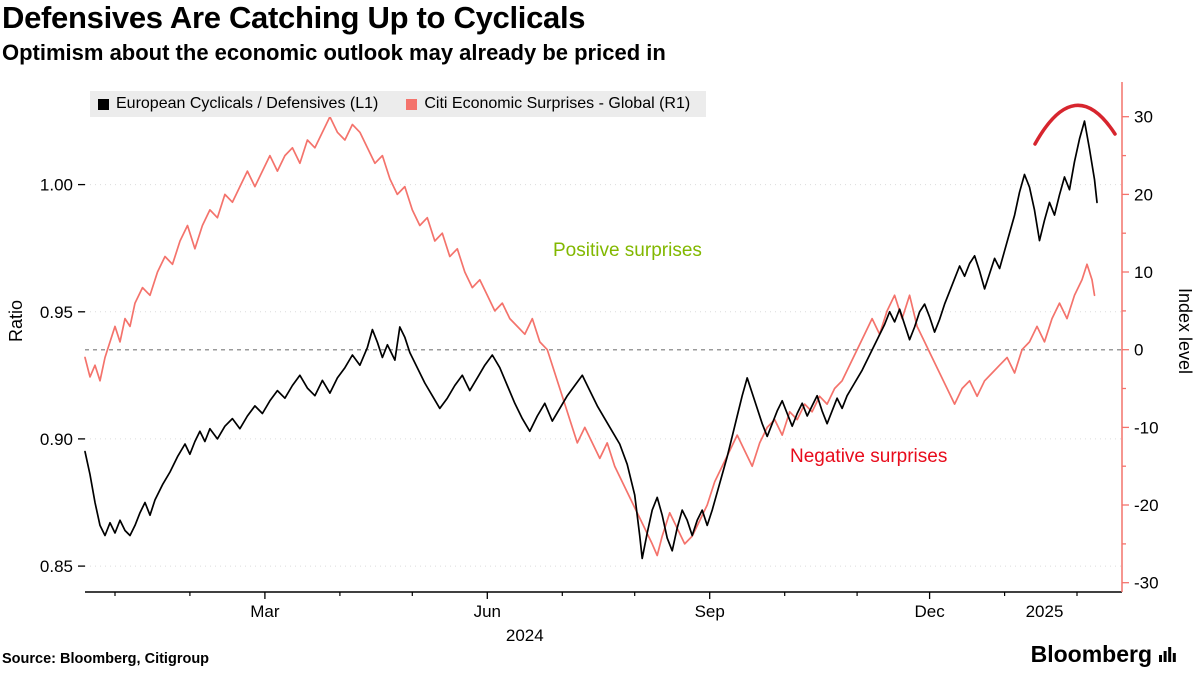  What do you see at coordinates (16, 321) in the screenshot?
I see `left-axis-title: Ratio` at bounding box center [16, 321].